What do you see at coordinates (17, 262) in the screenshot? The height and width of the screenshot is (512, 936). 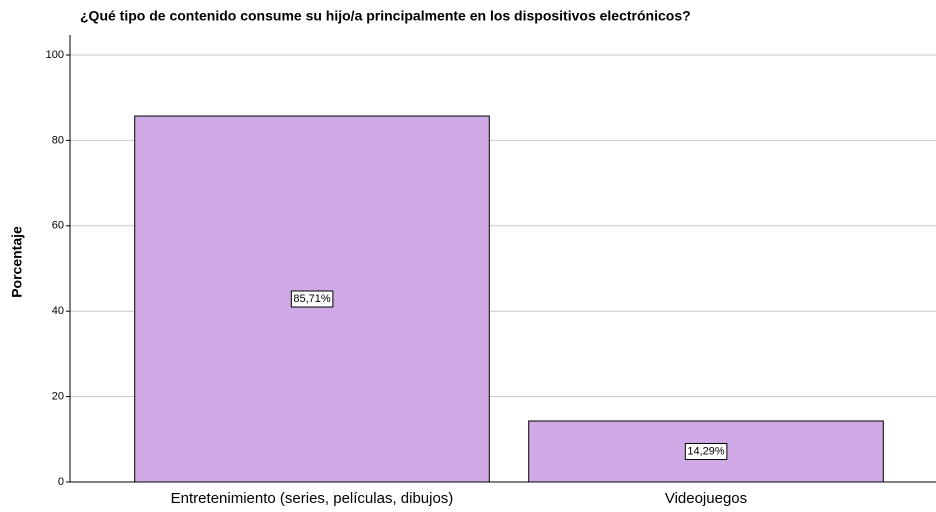 I see `y-axis-label: Porcentaje` at bounding box center [17, 262].